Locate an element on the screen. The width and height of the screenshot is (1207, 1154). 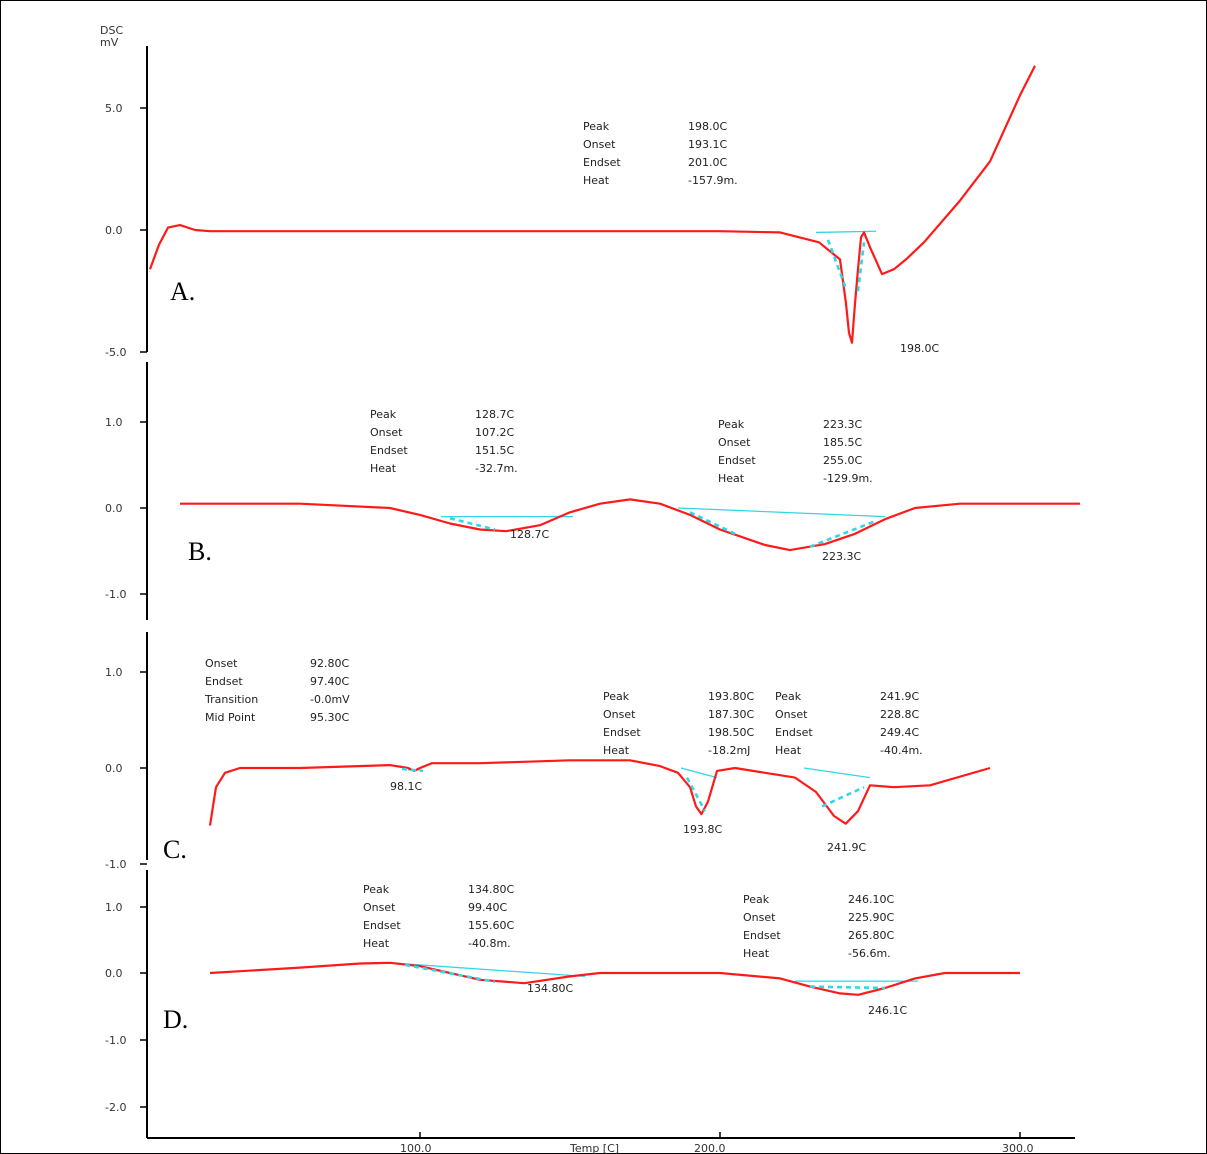
annotation-label-3-0-3: Mid Point is located at coordinates (230, 717).